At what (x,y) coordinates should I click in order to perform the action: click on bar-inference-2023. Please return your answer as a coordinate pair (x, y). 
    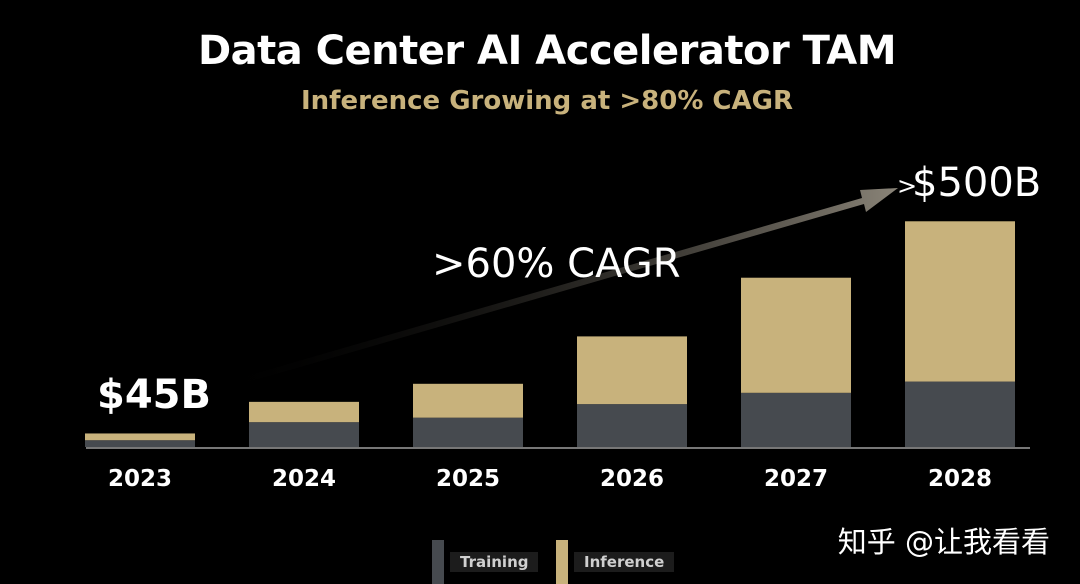
    Looking at the image, I should click on (140, 437).